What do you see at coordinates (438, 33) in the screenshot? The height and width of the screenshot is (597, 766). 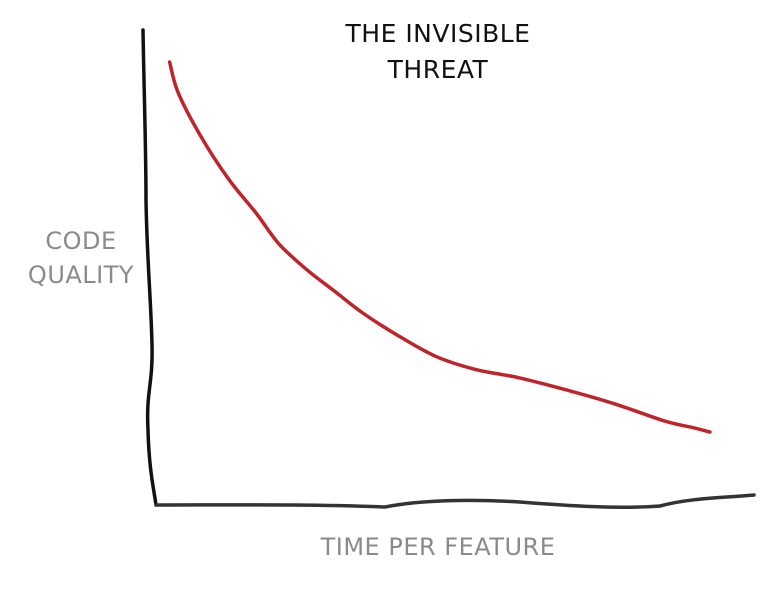 I see `chart-title-line-1: THE INVISIBLE` at bounding box center [438, 33].